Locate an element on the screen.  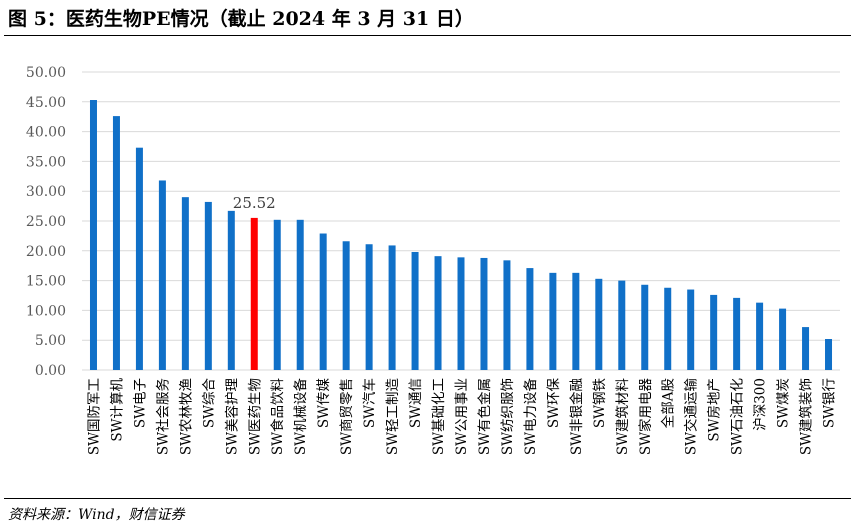
x-tick-label: SW钢铁 is located at coordinates (600, 403).